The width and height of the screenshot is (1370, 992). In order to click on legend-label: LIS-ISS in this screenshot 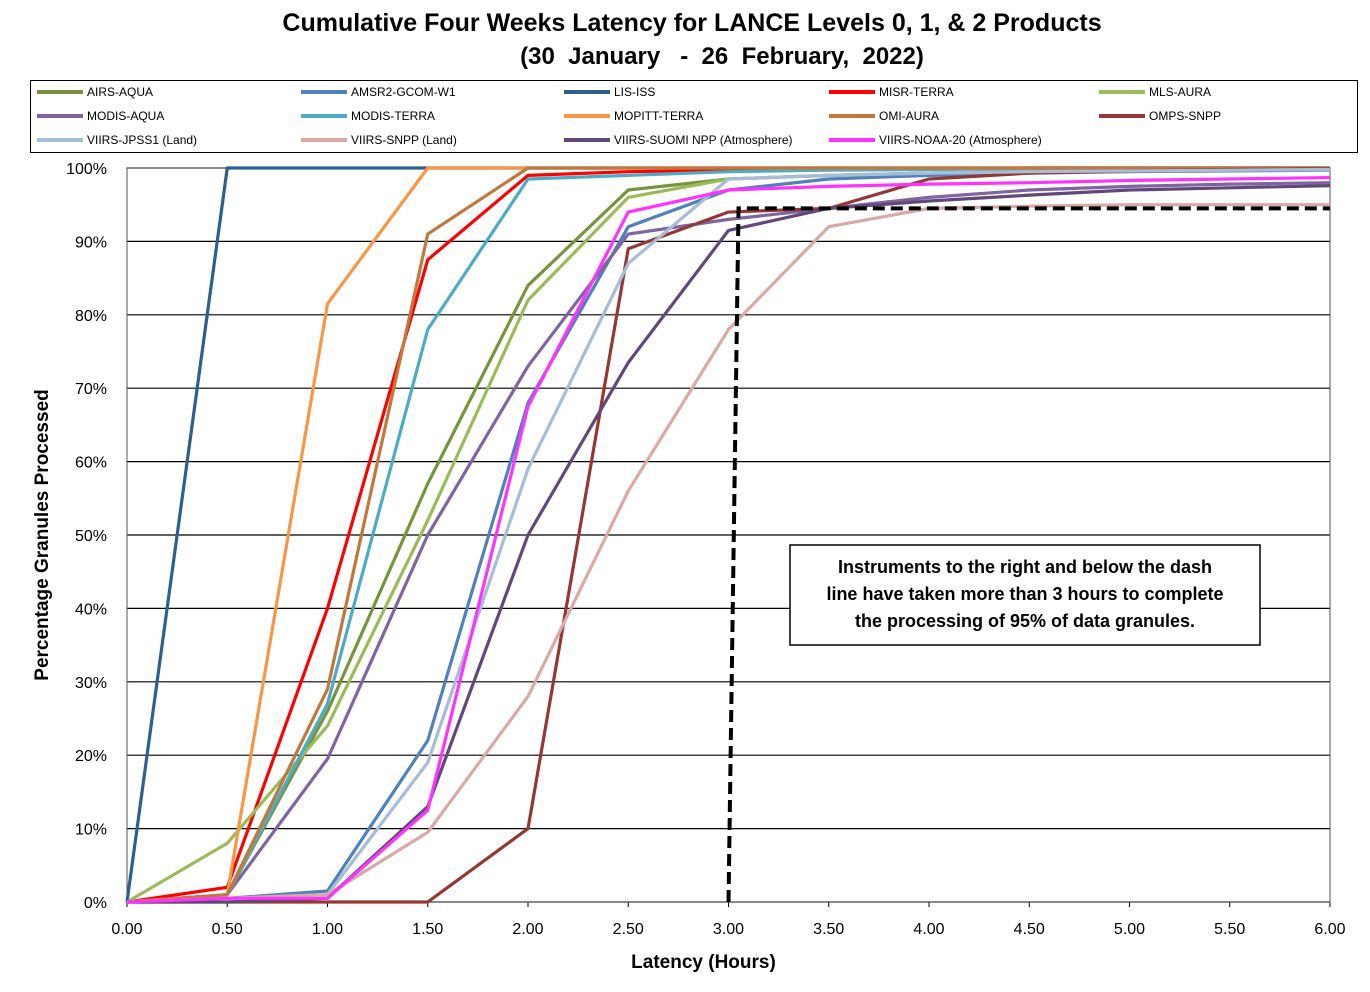, I will do `click(635, 92)`.